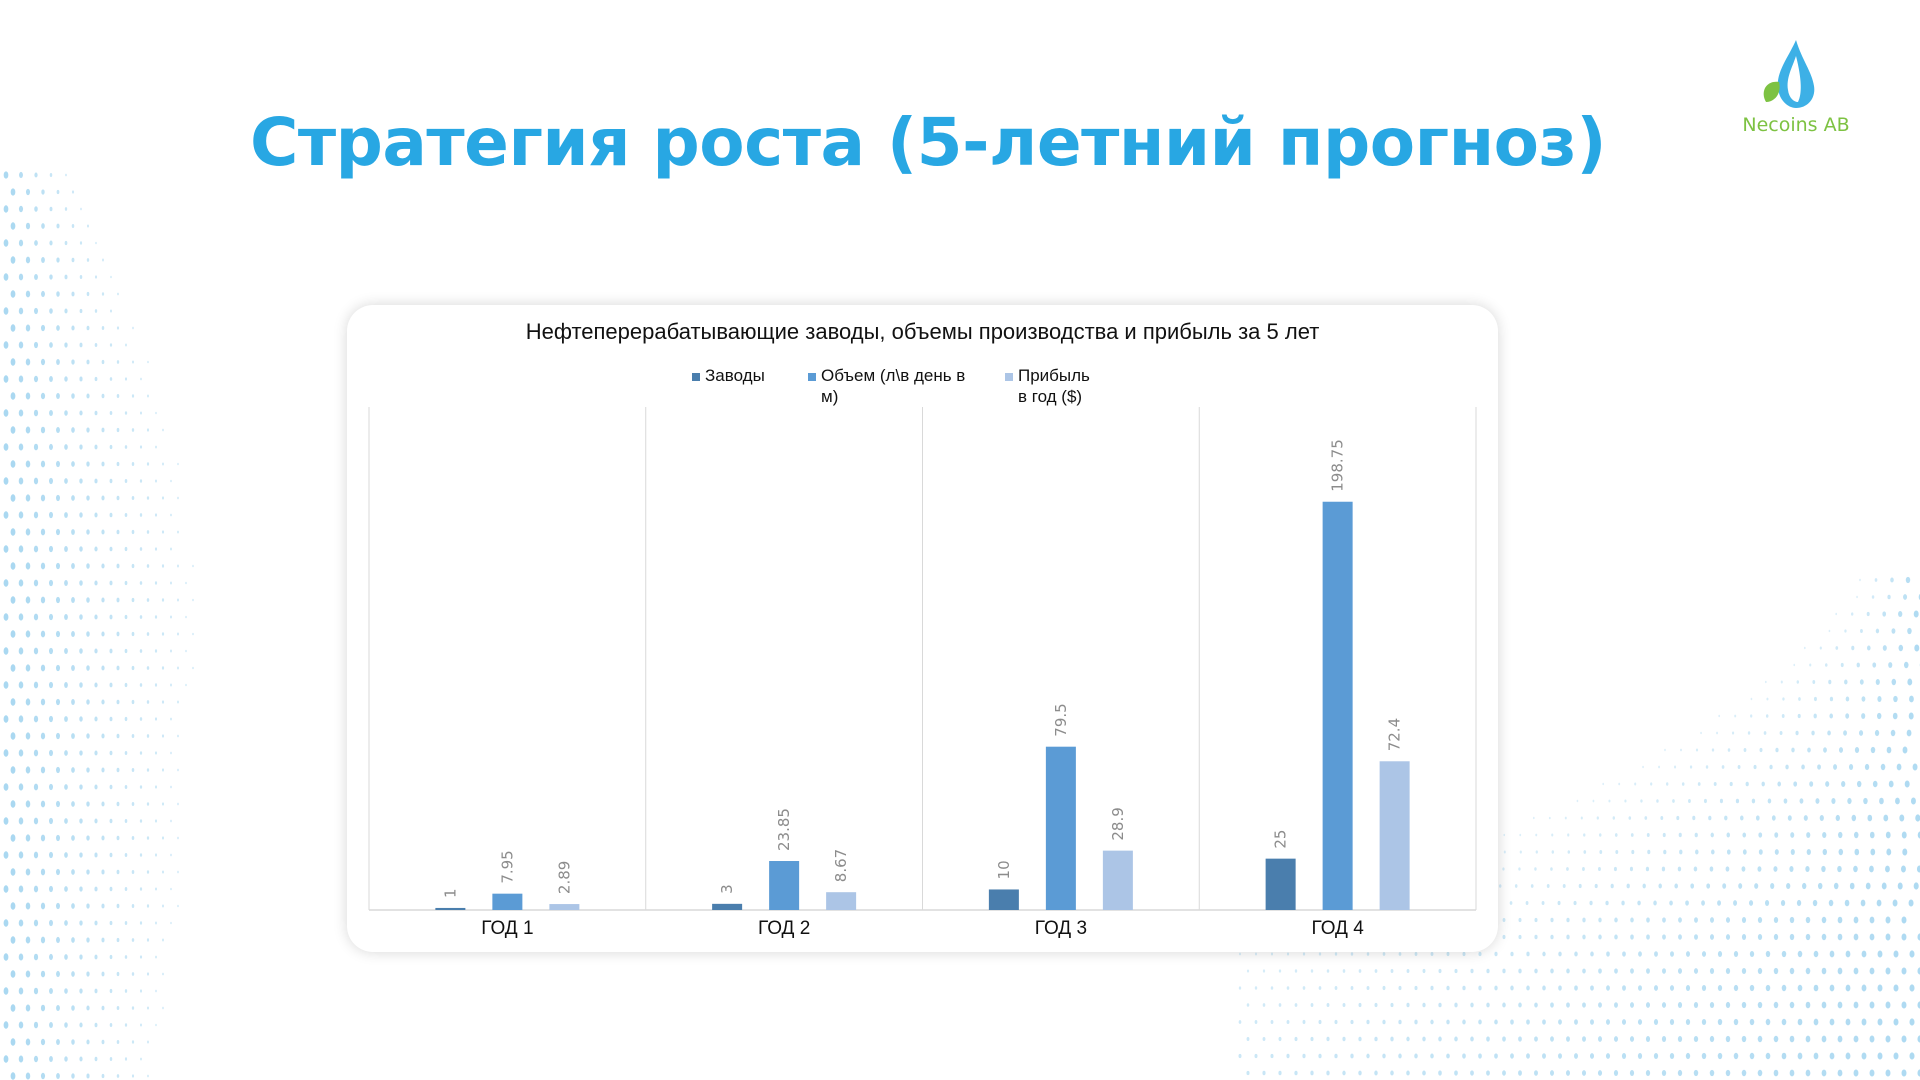 The width and height of the screenshot is (1920, 1080). What do you see at coordinates (1061, 928) in the screenshot?
I see `x-tick-label: ГОД 3` at bounding box center [1061, 928].